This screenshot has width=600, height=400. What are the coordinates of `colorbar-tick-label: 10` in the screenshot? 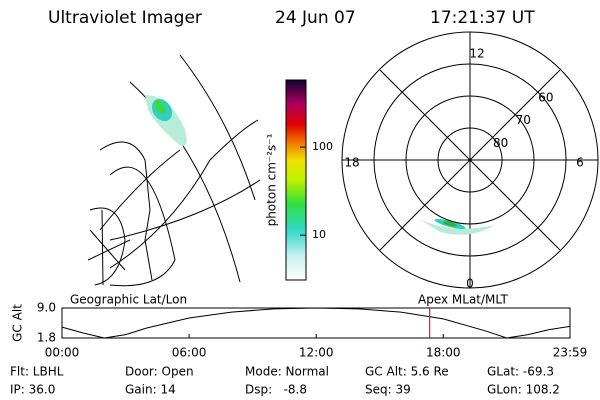 It's located at (319, 234).